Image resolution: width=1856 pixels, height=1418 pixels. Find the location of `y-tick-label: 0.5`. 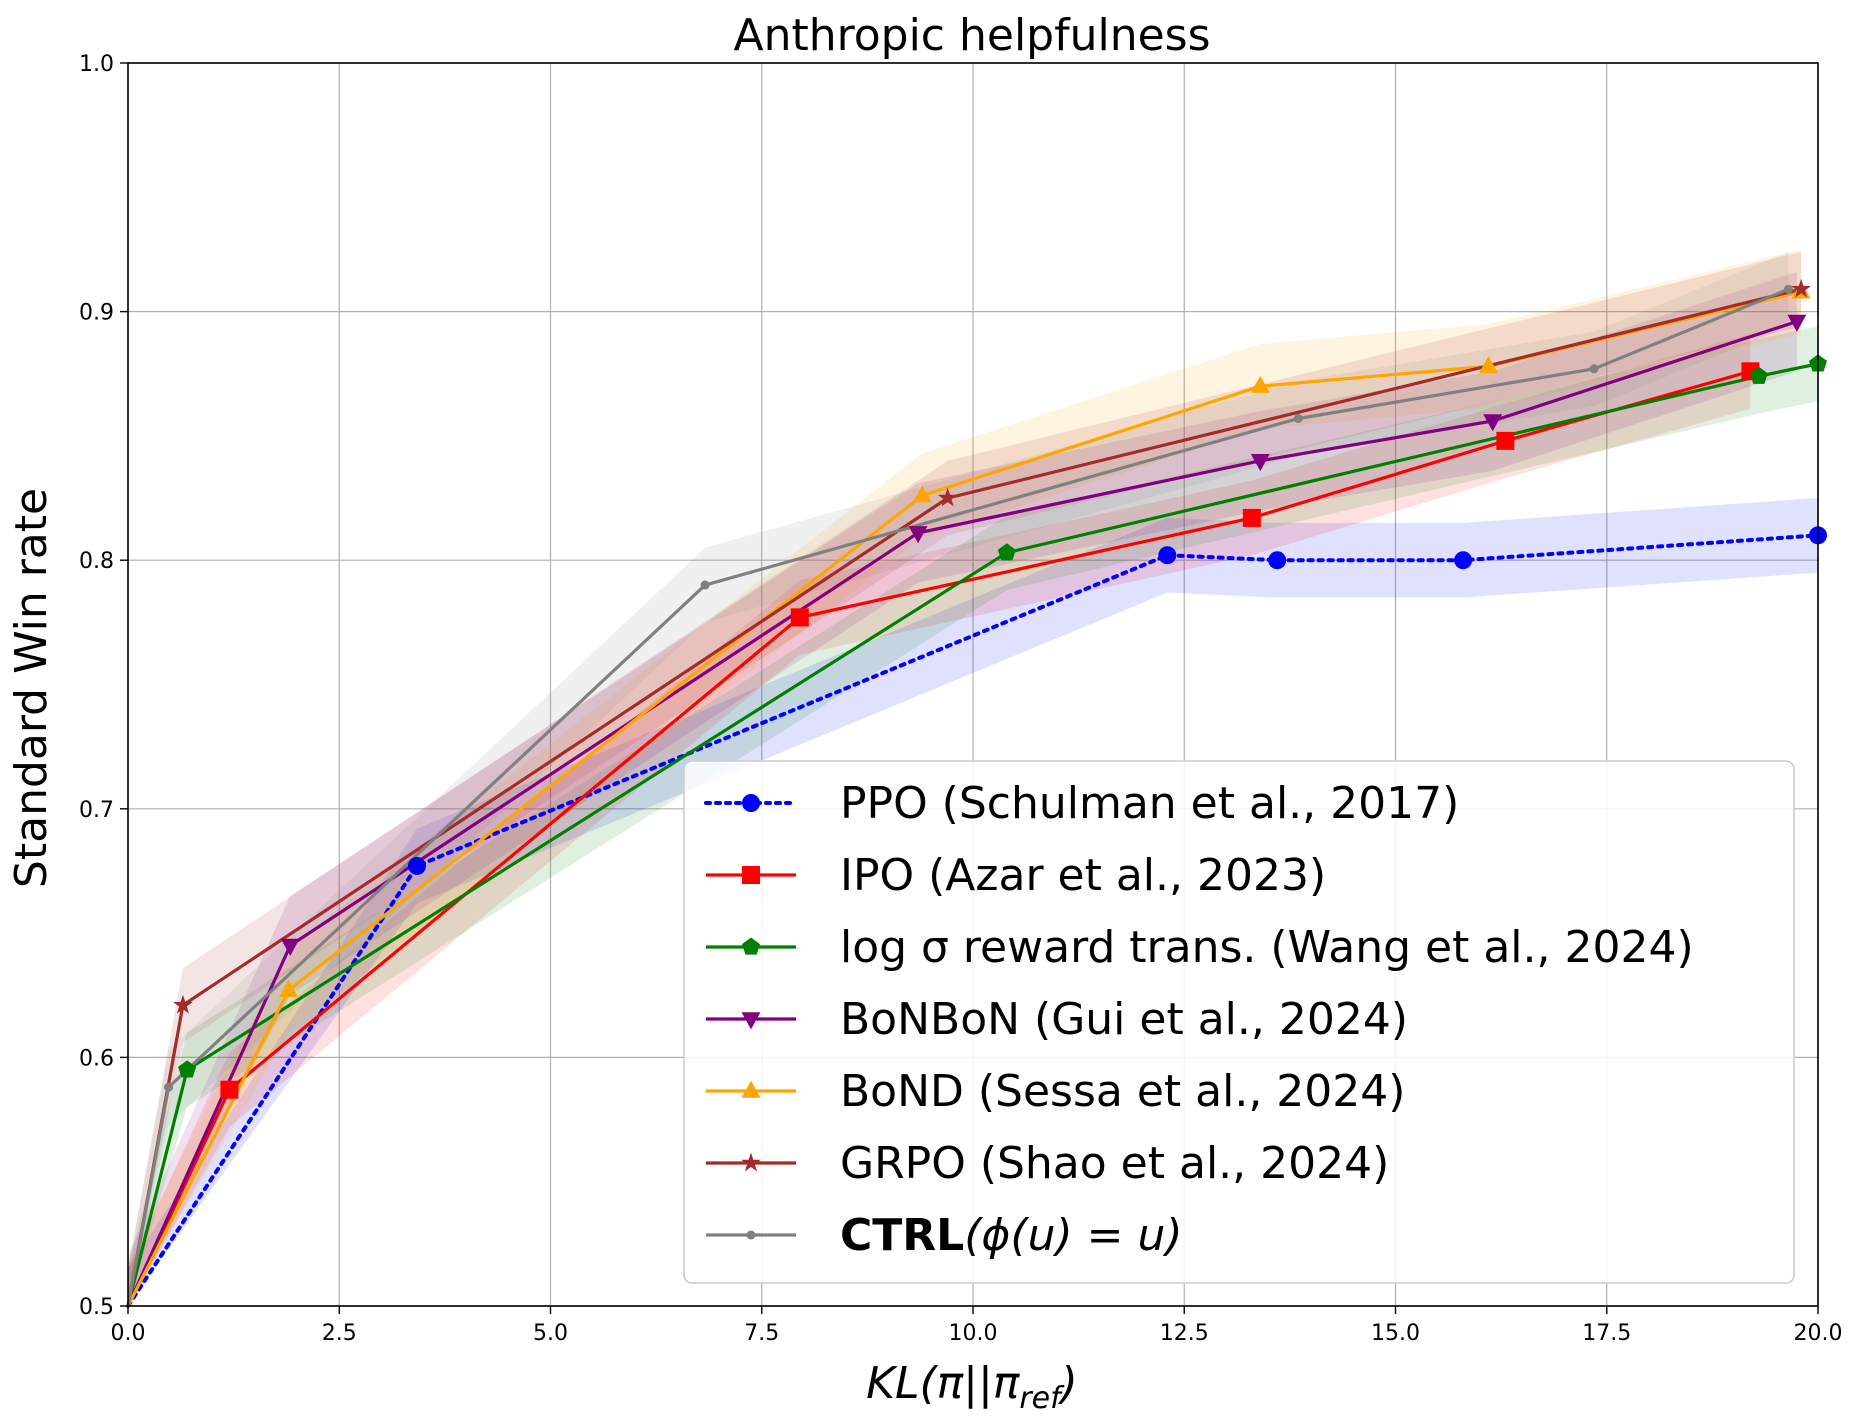

y-tick-label: 0.5 is located at coordinates (96, 1307).